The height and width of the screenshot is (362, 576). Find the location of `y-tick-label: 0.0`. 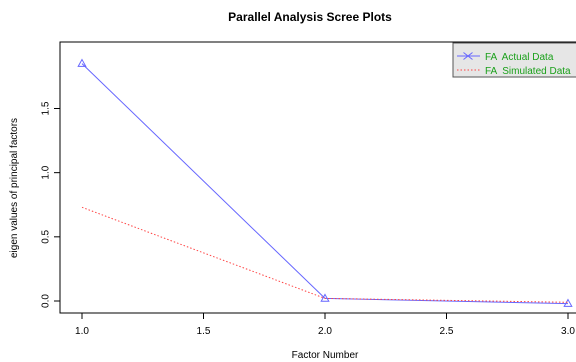

y-tick-label: 0.0 is located at coordinates (46, 301).